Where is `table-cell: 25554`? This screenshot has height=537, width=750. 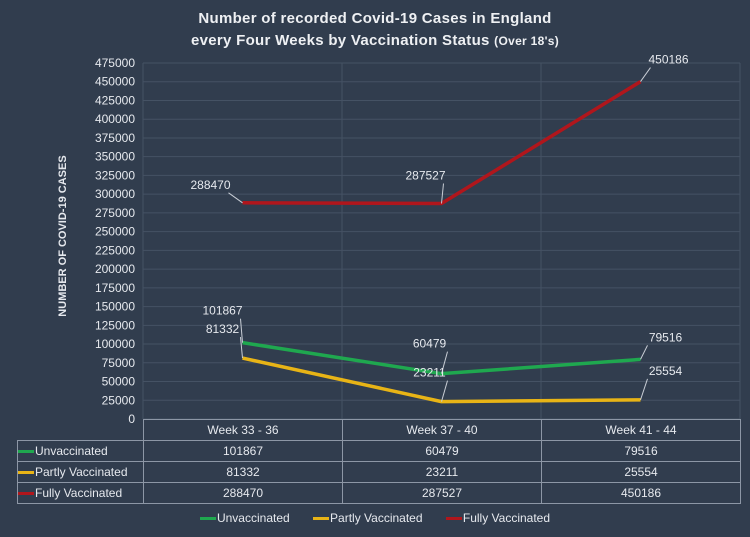 table-cell: 25554 is located at coordinates (641, 472).